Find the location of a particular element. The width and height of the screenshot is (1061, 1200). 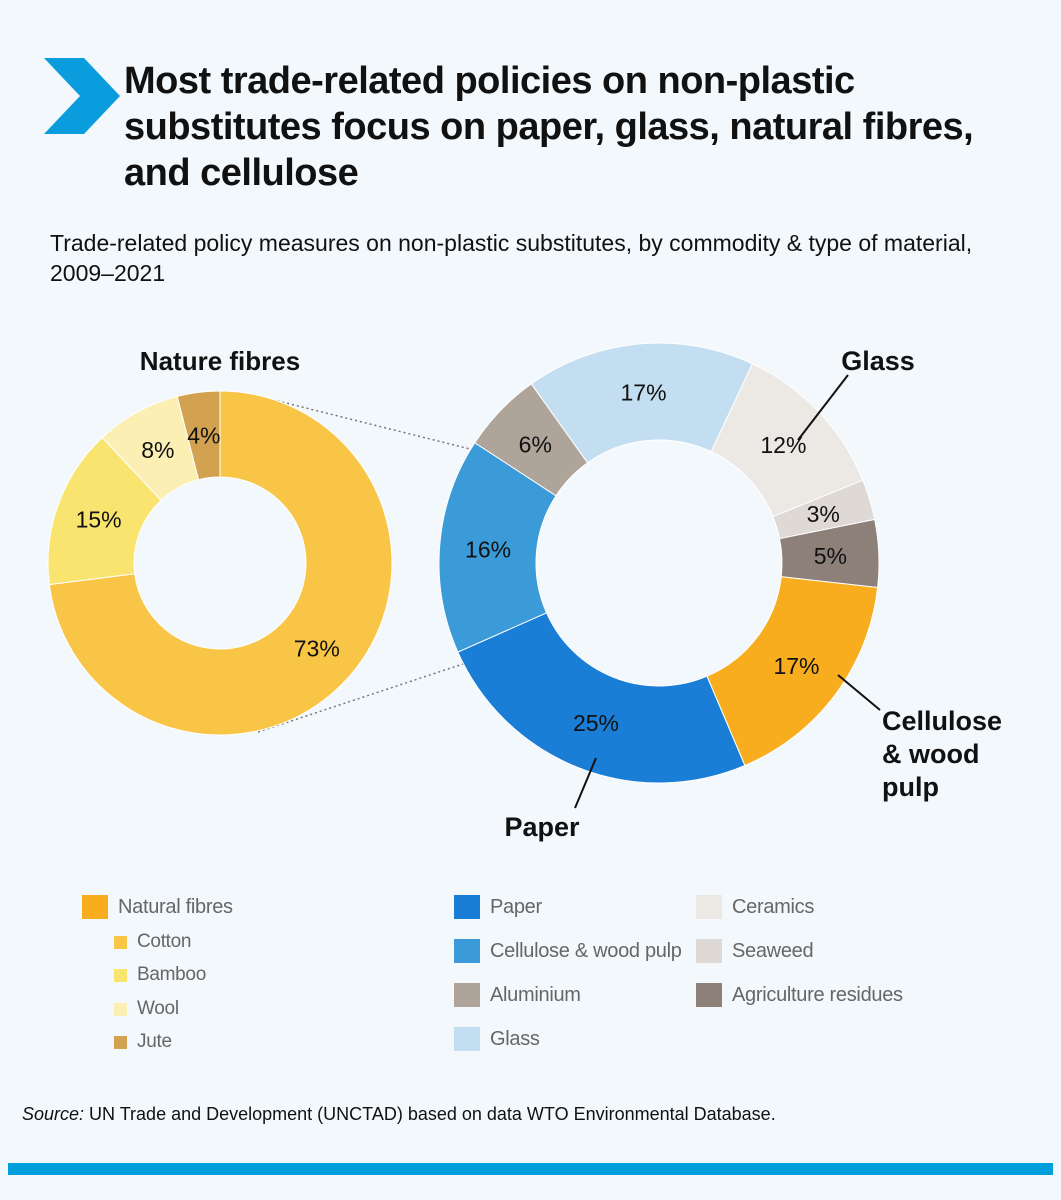

source-label: Source: is located at coordinates (53, 1114).